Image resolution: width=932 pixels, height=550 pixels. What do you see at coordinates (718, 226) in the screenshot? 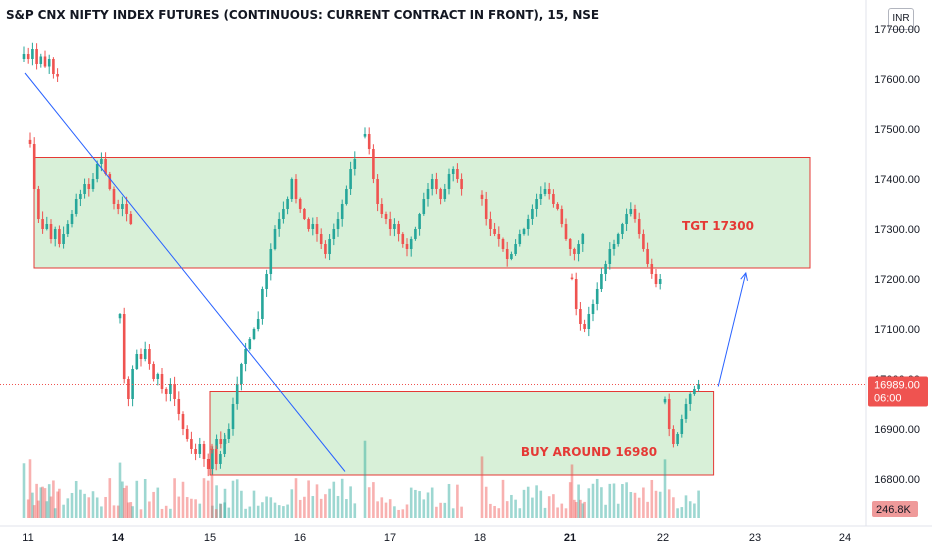
I see `target-zone-label: TGT 17300` at bounding box center [718, 226].